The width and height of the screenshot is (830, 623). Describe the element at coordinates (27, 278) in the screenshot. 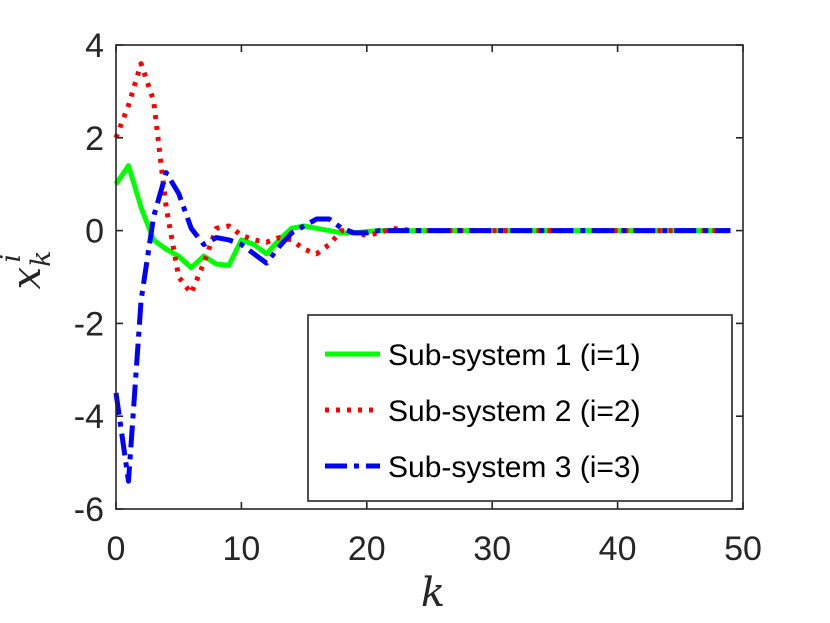

I see `y-axis-label-base: x` at that location.